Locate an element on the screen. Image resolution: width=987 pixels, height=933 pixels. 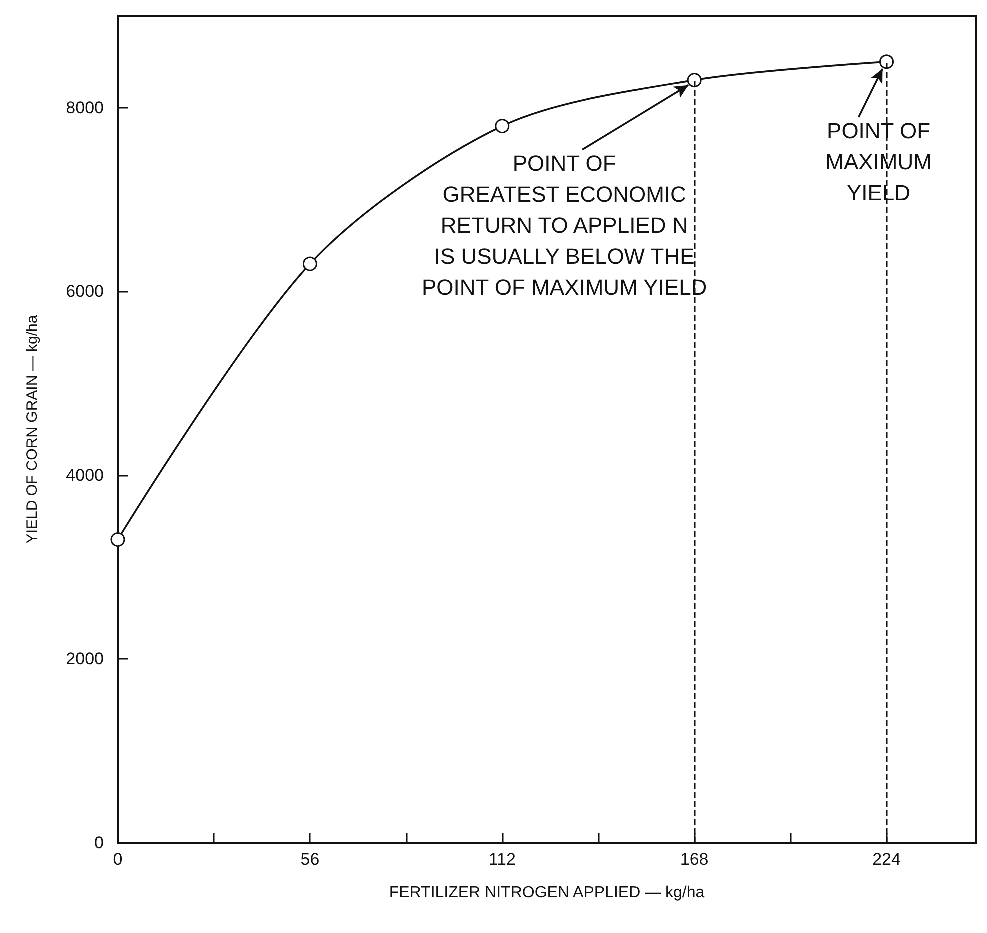
x-tick-label: 56 is located at coordinates (310, 859).